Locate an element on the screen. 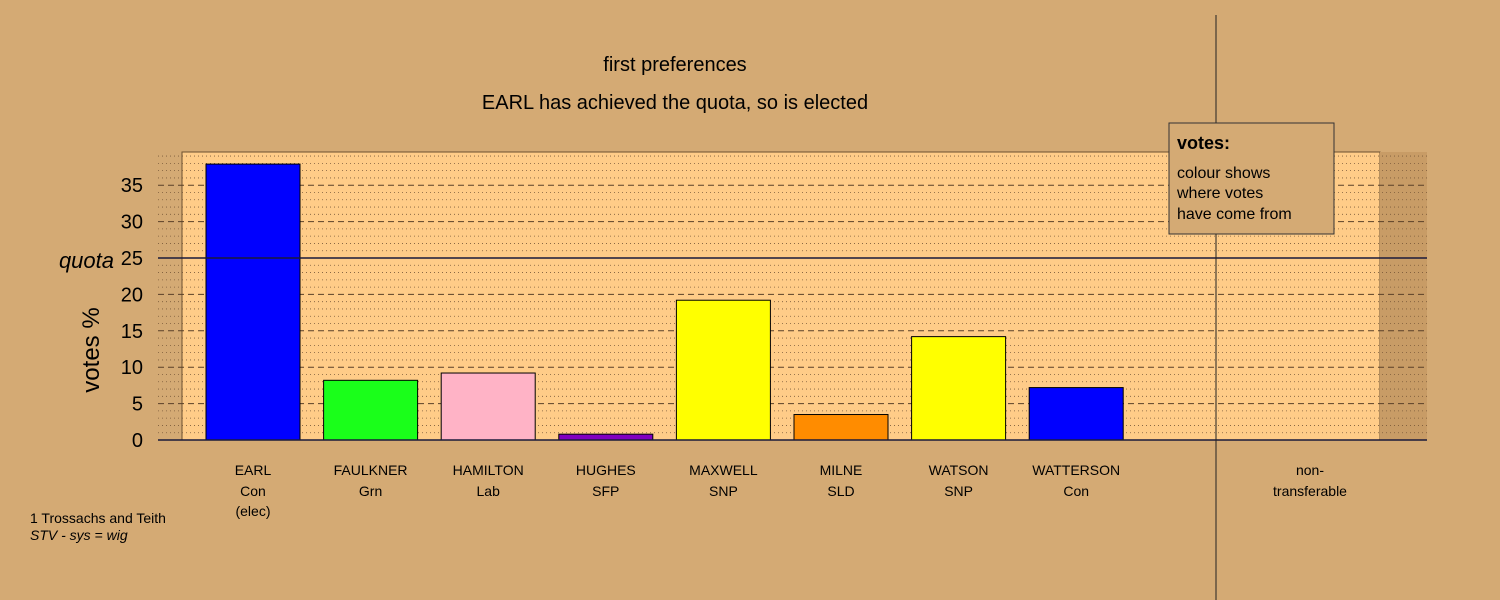 This screenshot has width=1500, height=600. y-tick-label: 30 is located at coordinates (132, 223).